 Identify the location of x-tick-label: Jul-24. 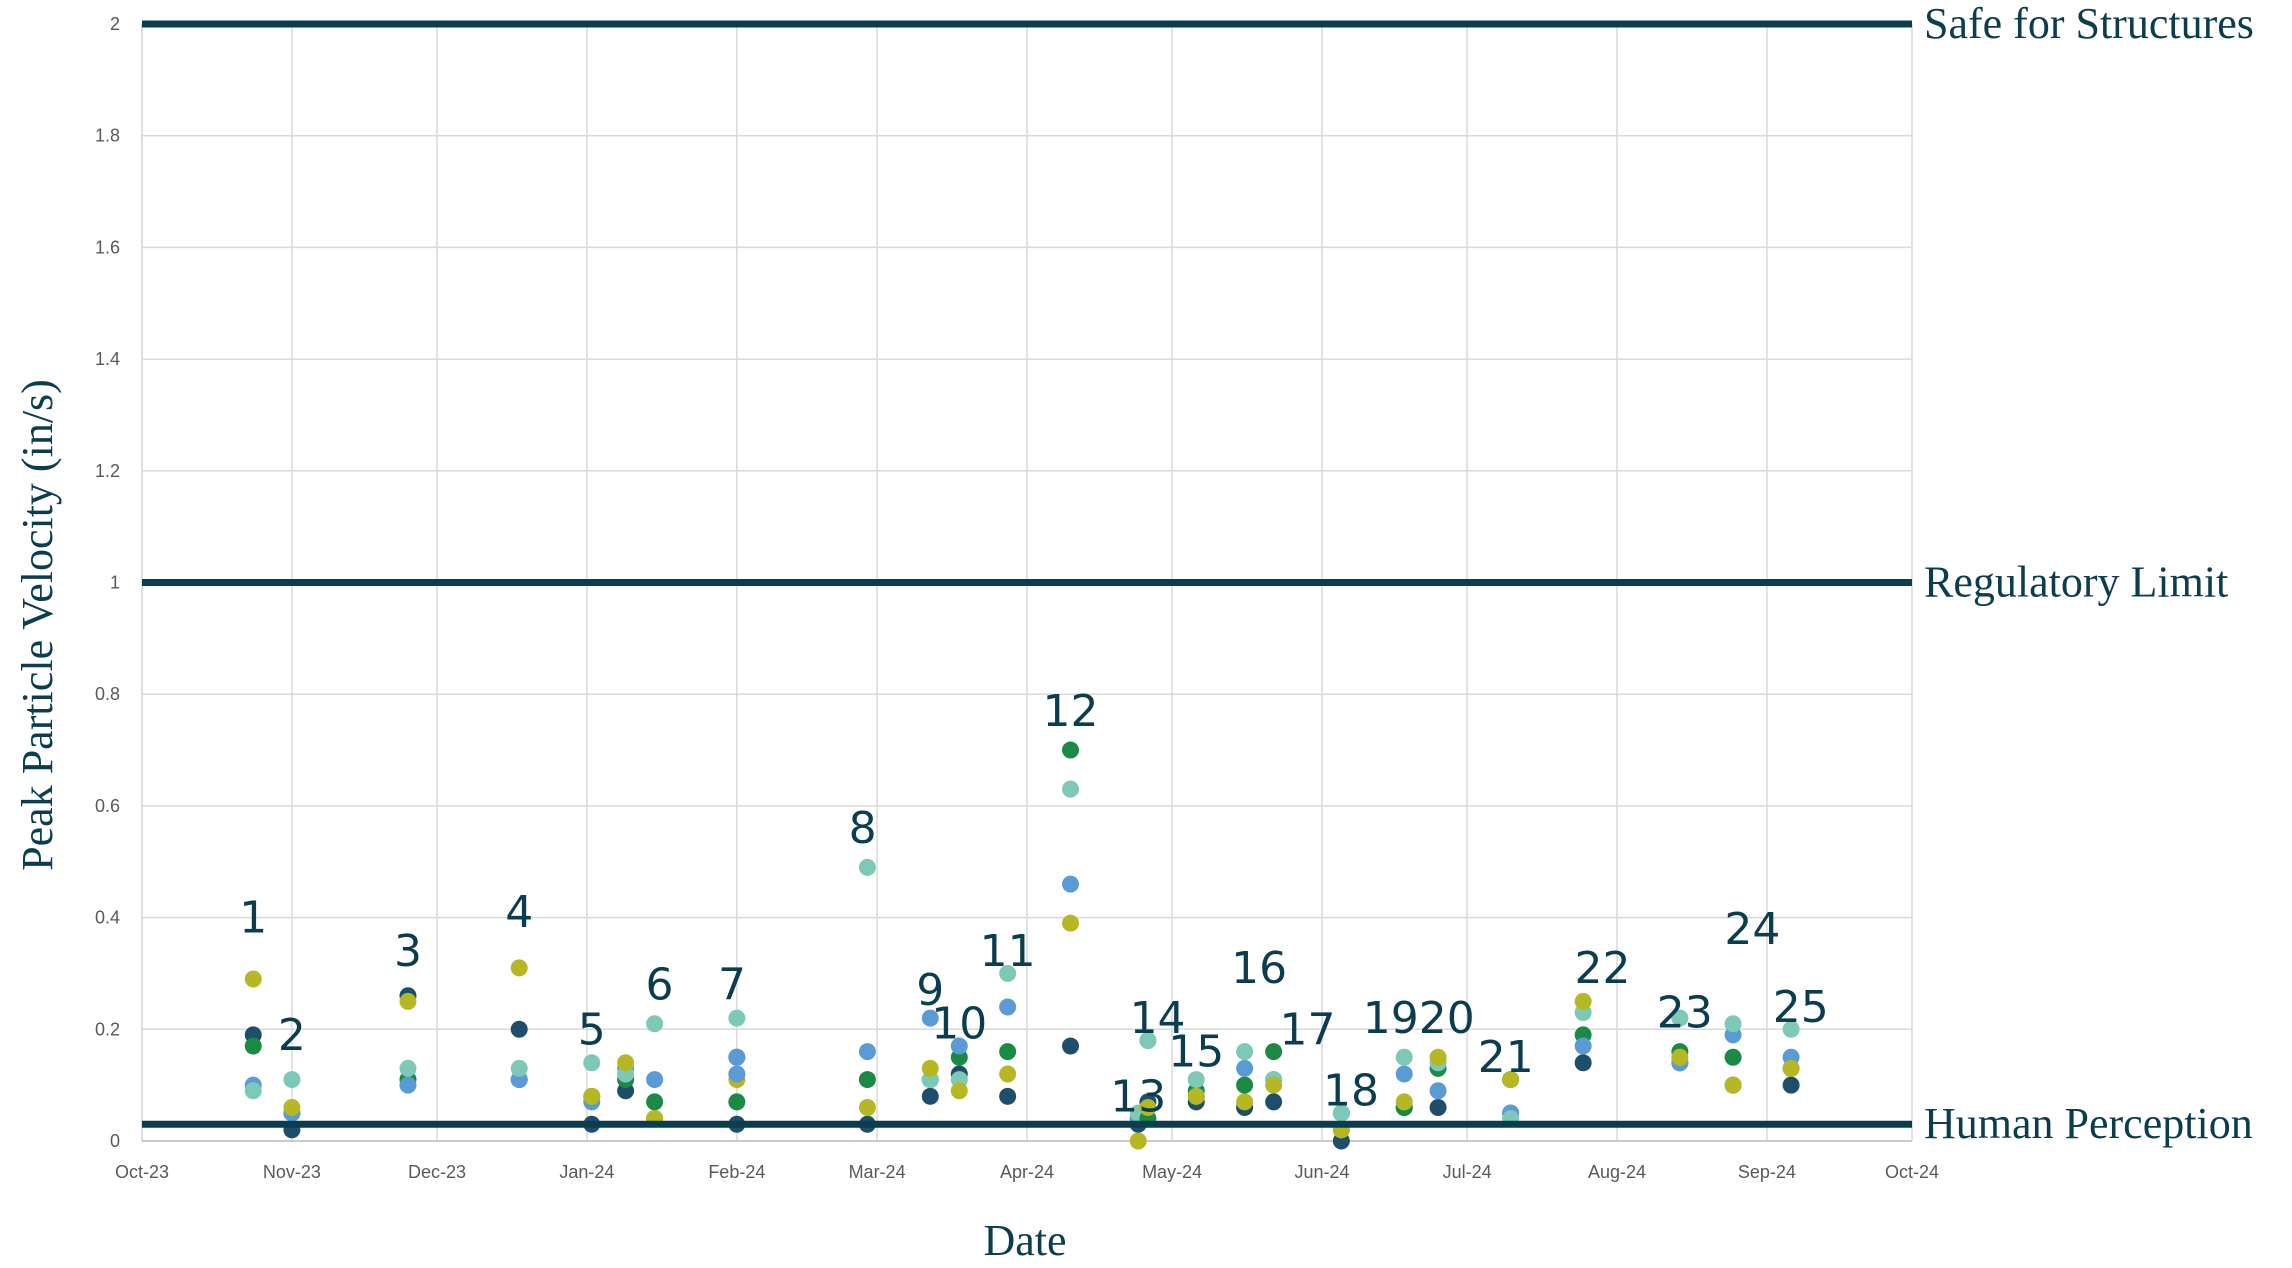
(1467, 1172).